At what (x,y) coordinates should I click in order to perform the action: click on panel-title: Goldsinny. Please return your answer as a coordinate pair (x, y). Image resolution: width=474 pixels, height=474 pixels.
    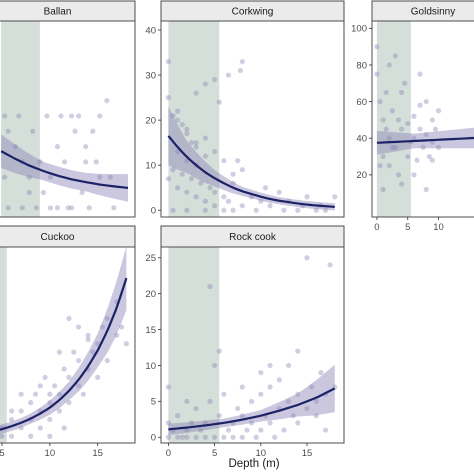
    Looking at the image, I should click on (433, 12).